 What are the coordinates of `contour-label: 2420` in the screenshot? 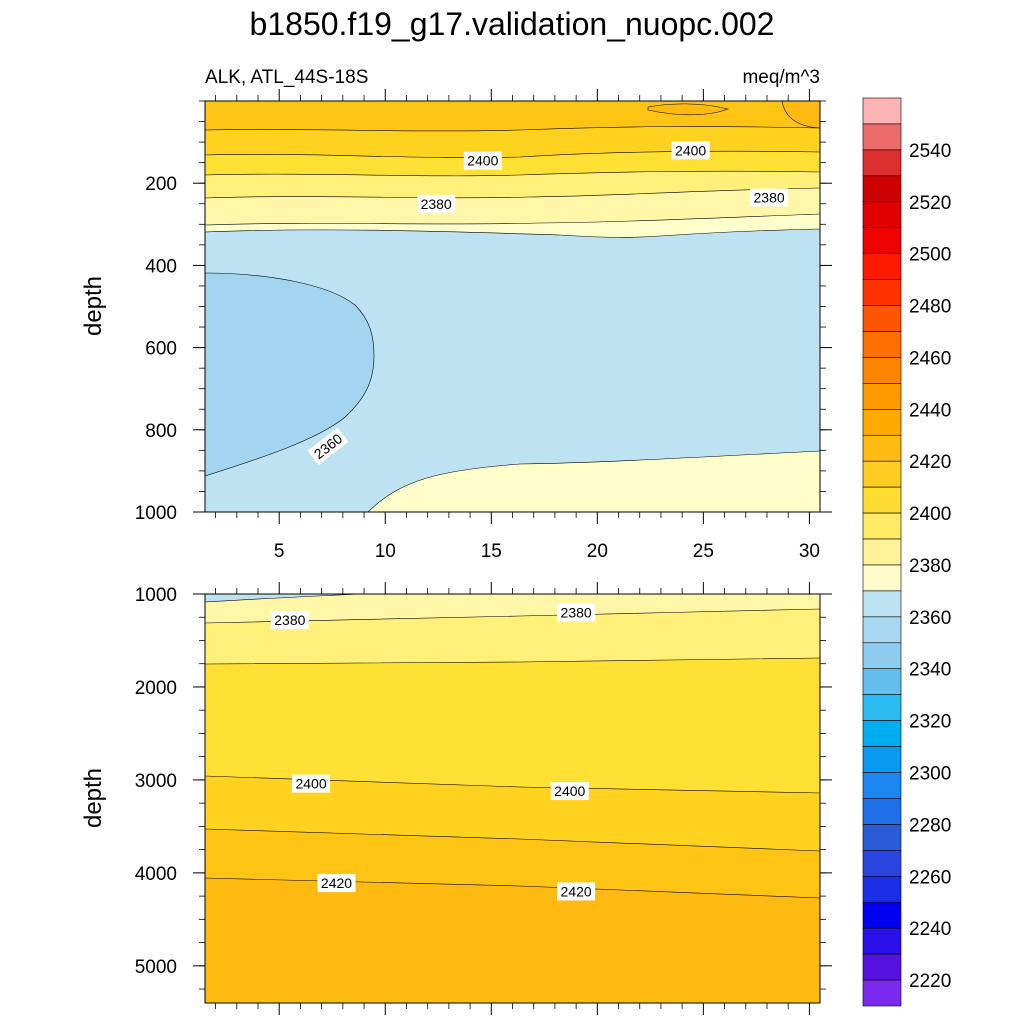 It's located at (576, 891).